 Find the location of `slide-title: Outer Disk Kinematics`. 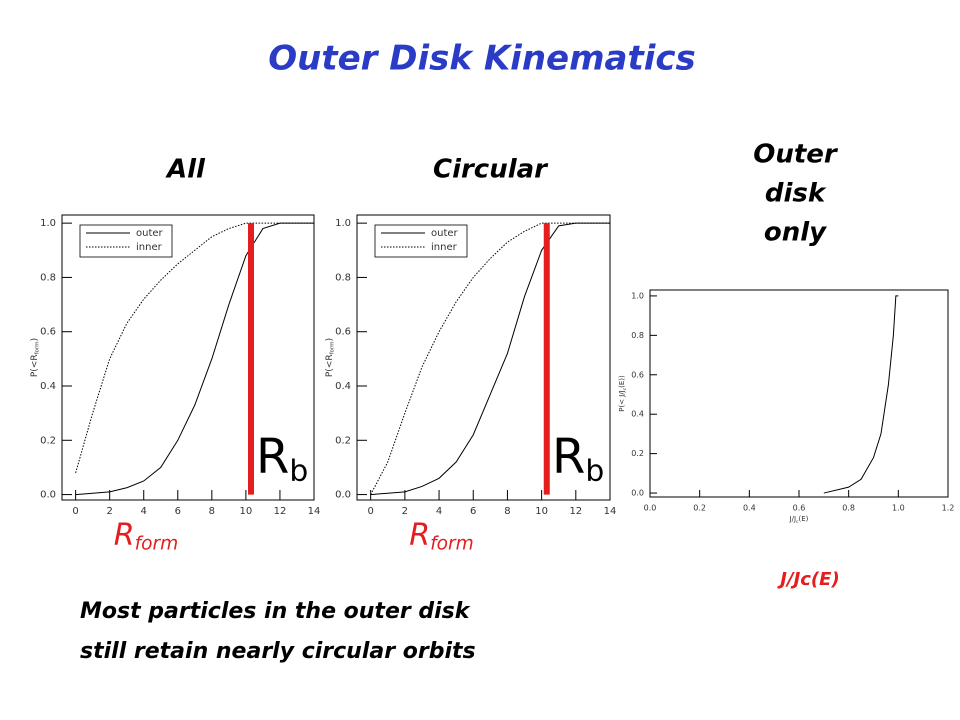

slide-title: Outer Disk Kinematics is located at coordinates (482, 59).